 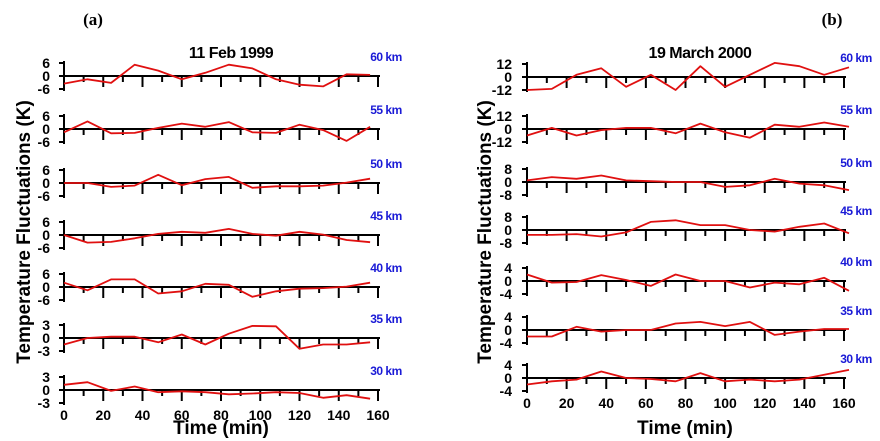 What do you see at coordinates (685, 428) in the screenshot?
I see `x-axis-title-b: Time (min)` at bounding box center [685, 428].